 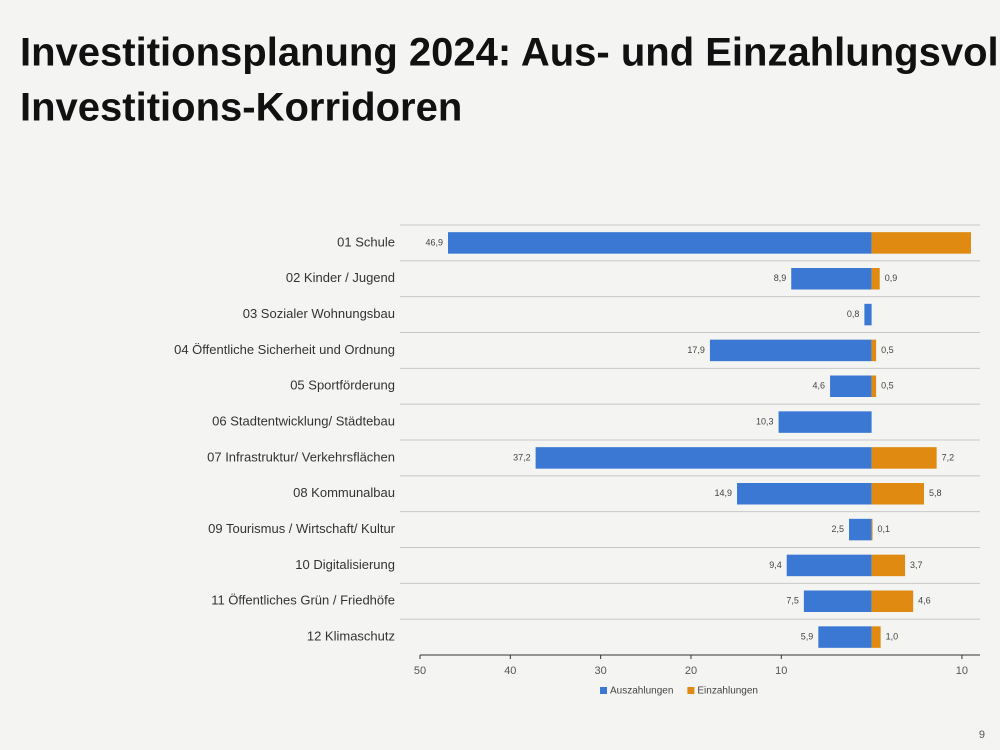 What do you see at coordinates (775, 565) in the screenshot?
I see `data-label: 9,4` at bounding box center [775, 565].